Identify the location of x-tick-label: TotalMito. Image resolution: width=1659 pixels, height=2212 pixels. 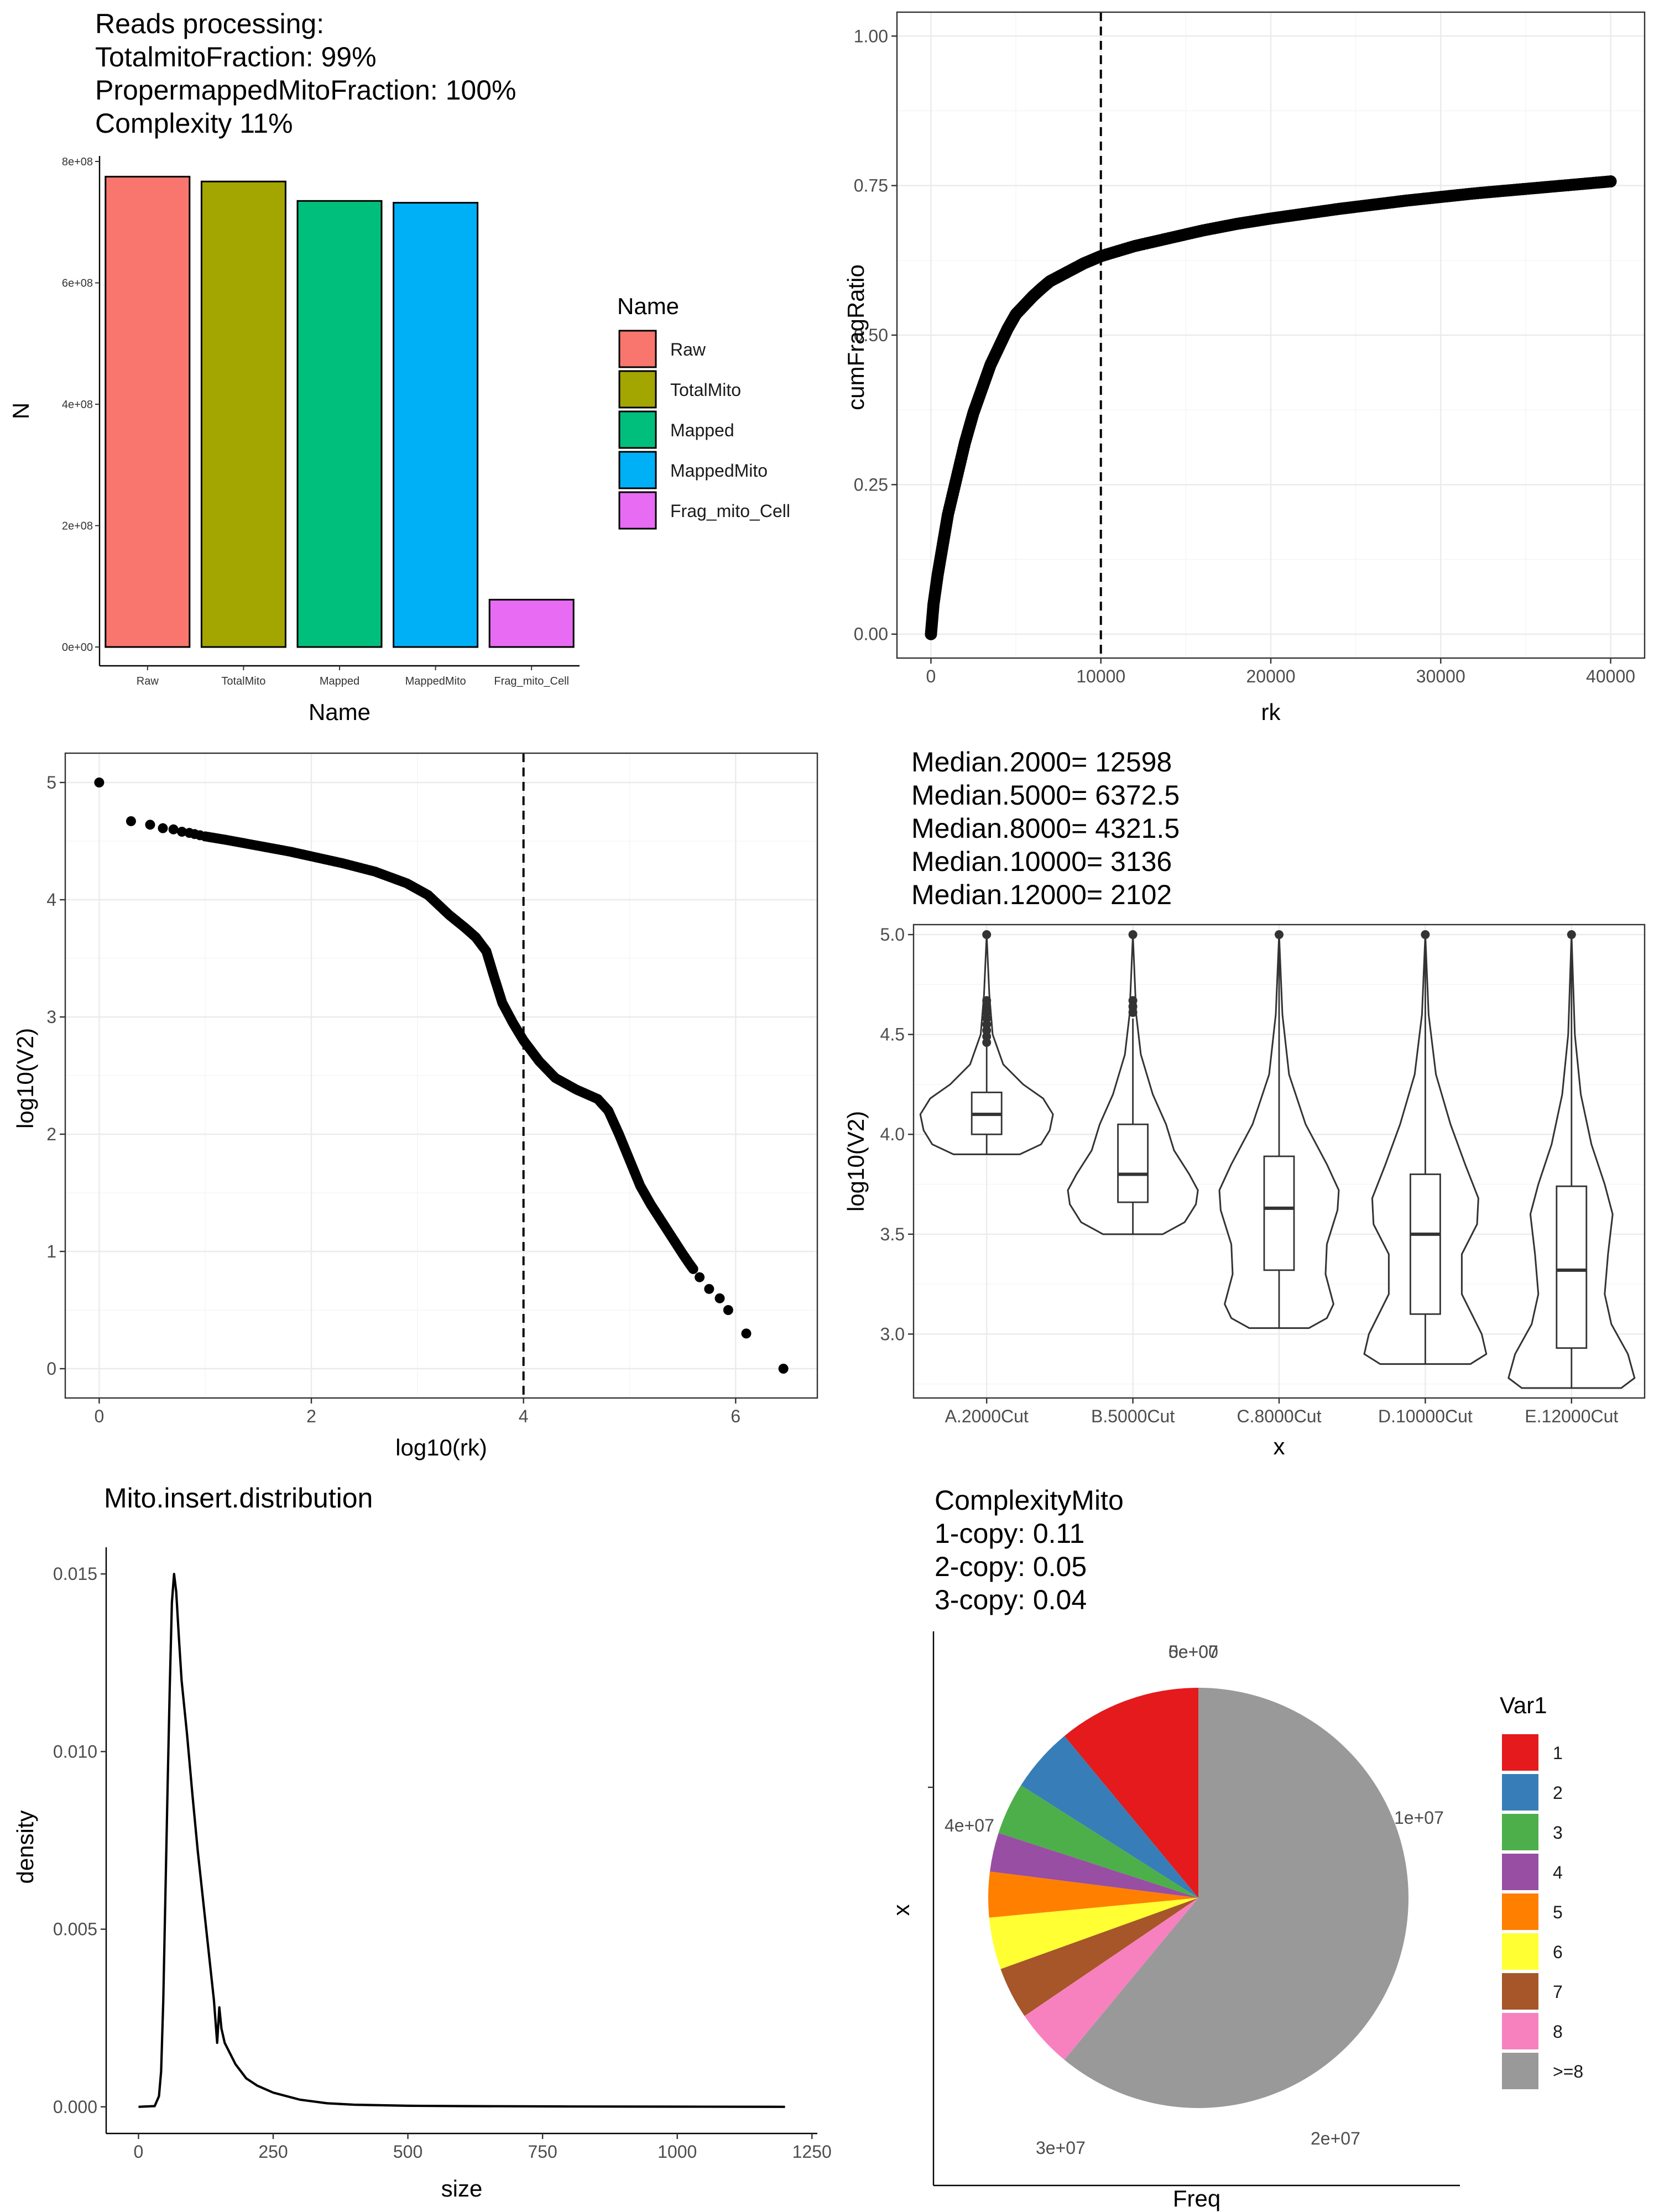
(243, 681).